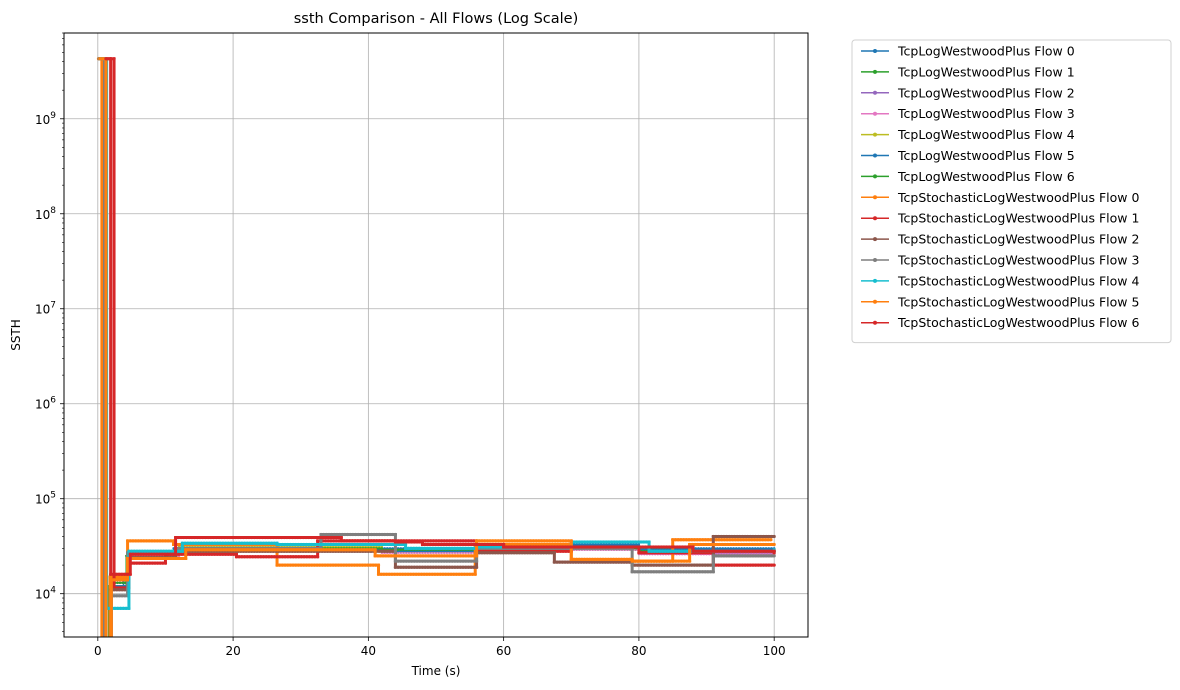 Image resolution: width=1180 pixels, height=690 pixels. What do you see at coordinates (986, 176) in the screenshot?
I see `legend-label: TcpLogWestwoodPlus Flow 6` at bounding box center [986, 176].